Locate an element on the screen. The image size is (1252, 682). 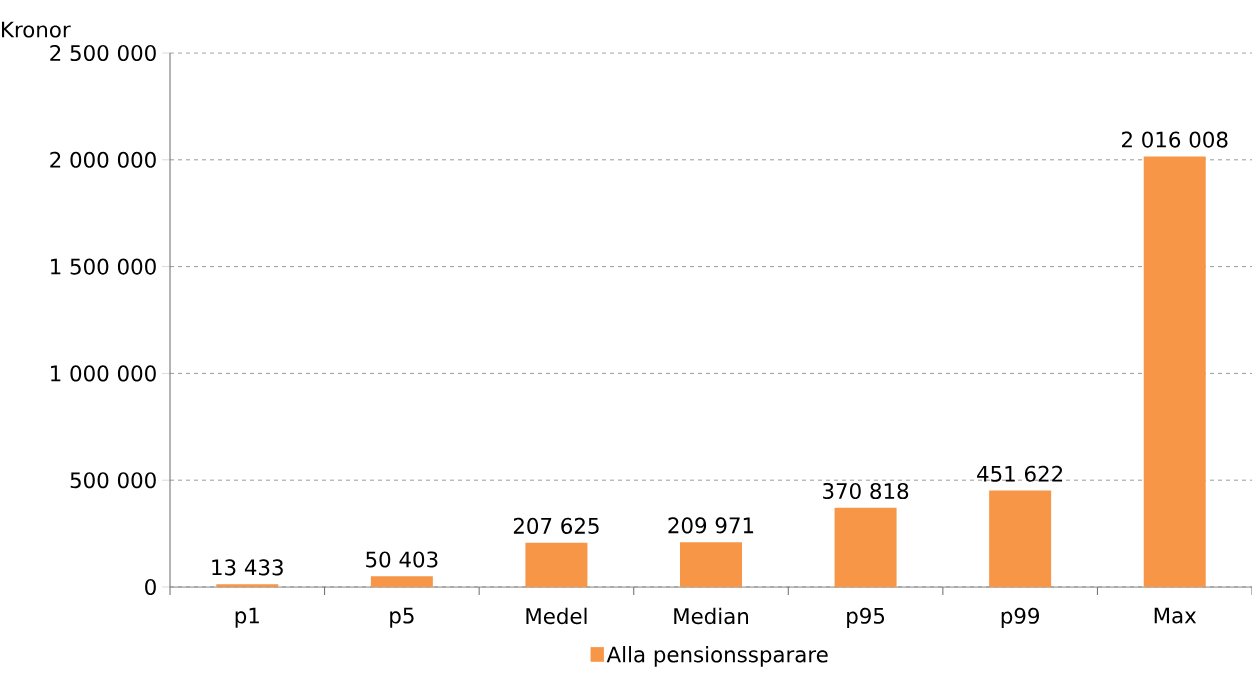
x-tick-label: Medel is located at coordinates (556, 616).